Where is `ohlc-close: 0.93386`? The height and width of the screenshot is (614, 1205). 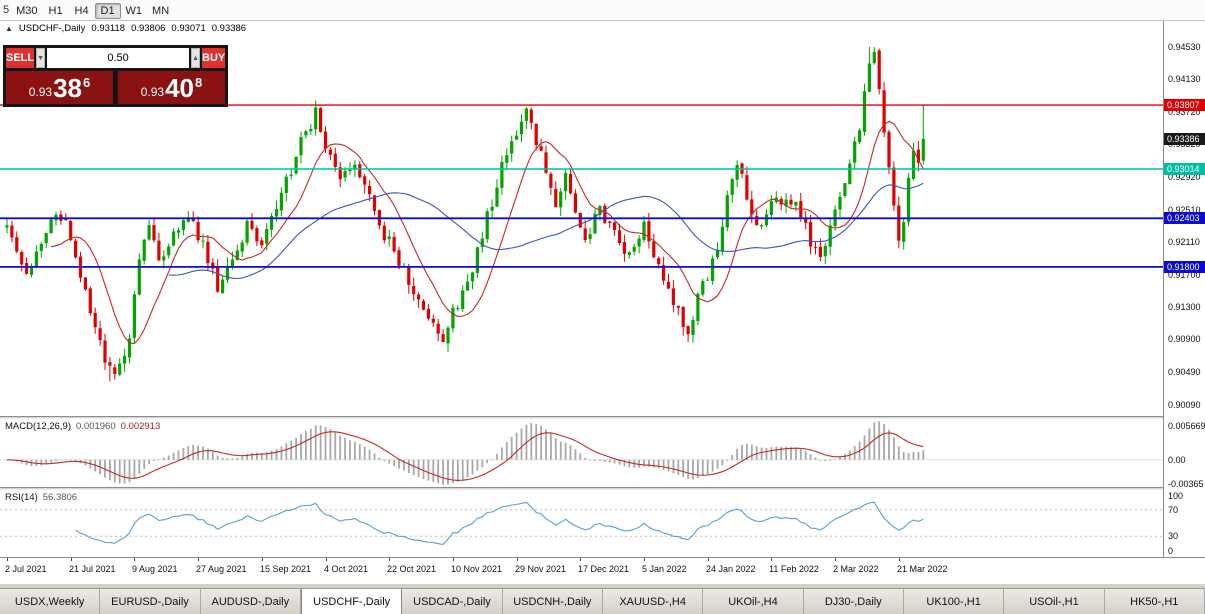
ohlc-close: 0.93386 is located at coordinates (229, 28).